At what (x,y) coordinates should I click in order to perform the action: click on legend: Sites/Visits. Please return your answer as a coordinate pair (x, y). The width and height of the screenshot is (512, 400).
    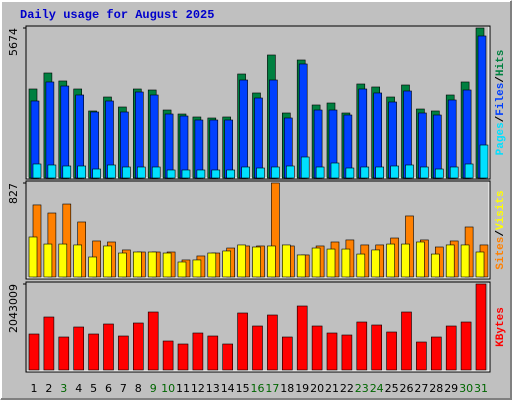
    Looking at the image, I should click on (501, 229).